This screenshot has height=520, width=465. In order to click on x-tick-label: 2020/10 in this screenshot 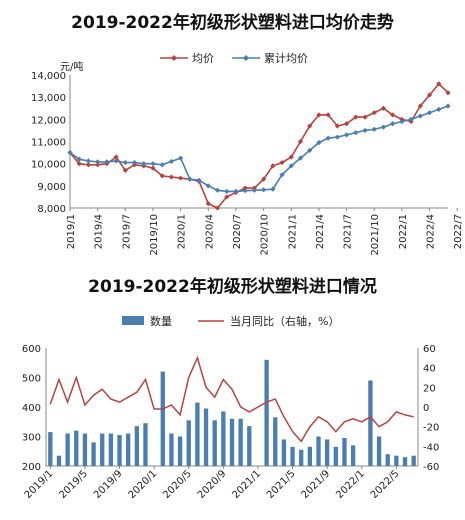, I will do `click(265, 235)`.